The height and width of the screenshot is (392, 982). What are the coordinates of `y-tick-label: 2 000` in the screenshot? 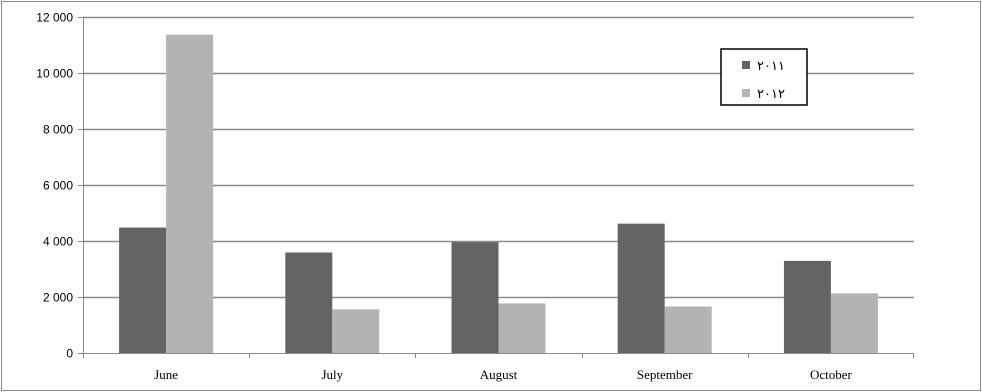 It's located at (58, 298).